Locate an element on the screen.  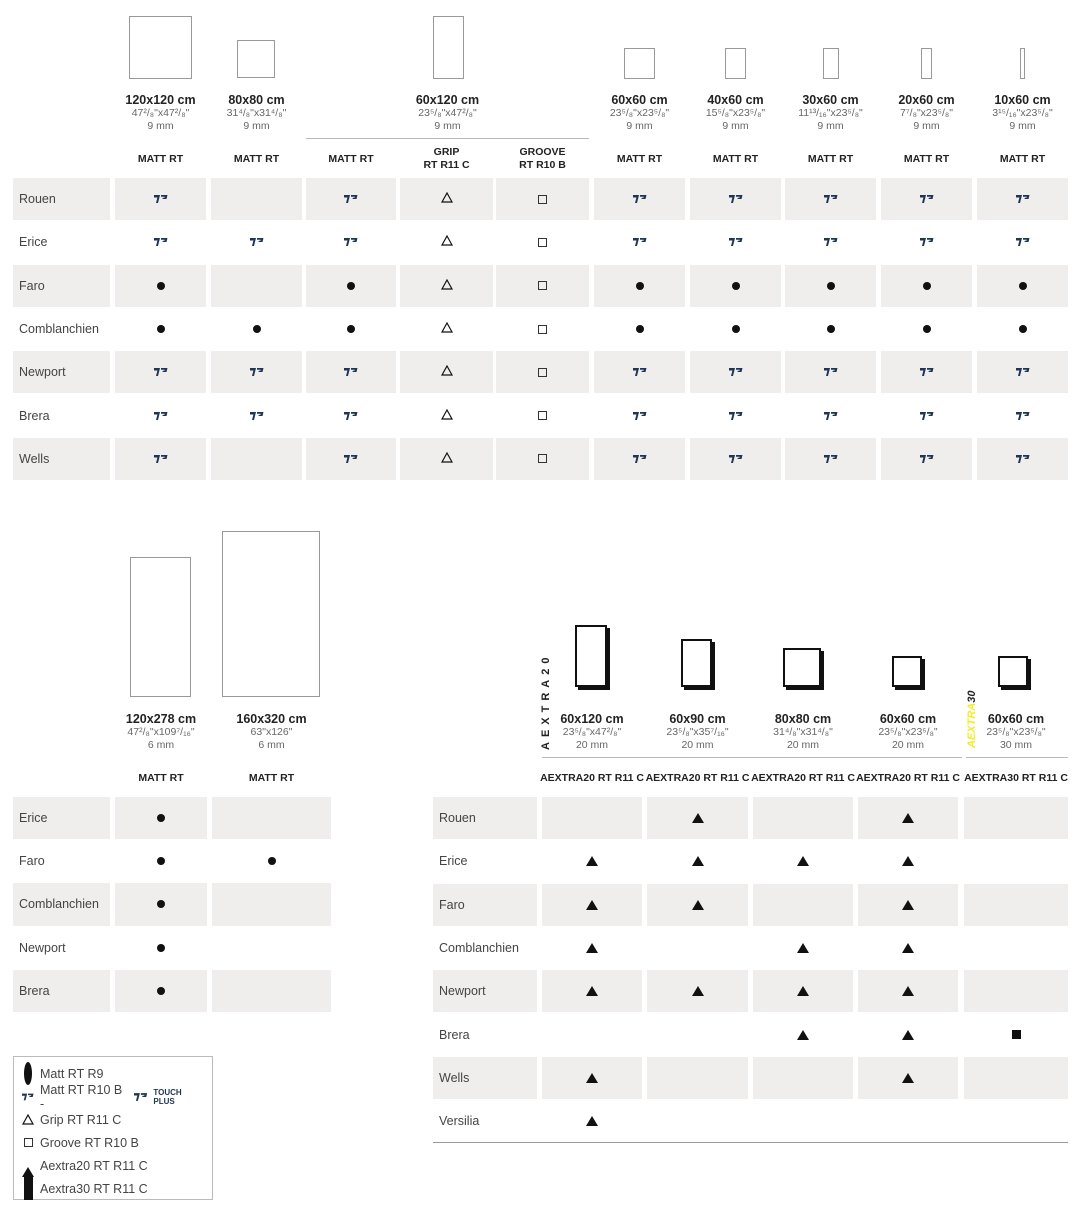
aextra30-logo: AEXTRA30 is located at coordinates (972, 719).